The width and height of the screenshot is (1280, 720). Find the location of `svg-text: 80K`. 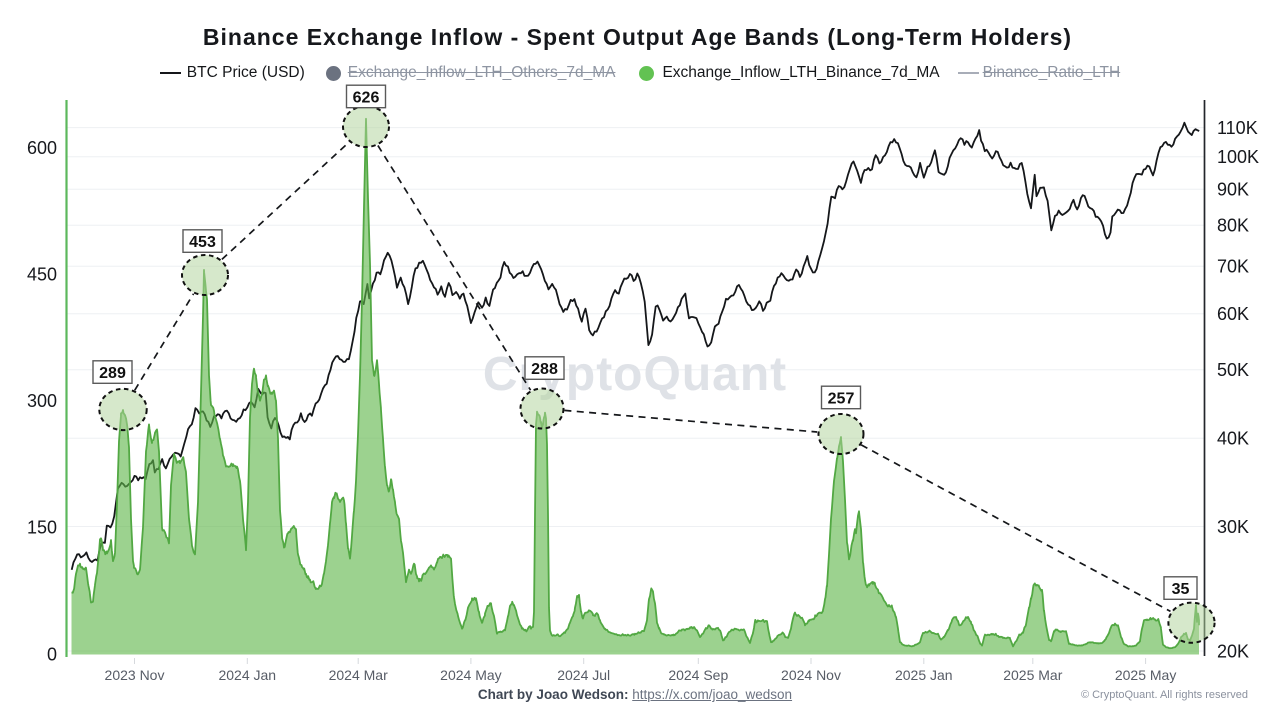

svg-text: 80K is located at coordinates (1233, 226).